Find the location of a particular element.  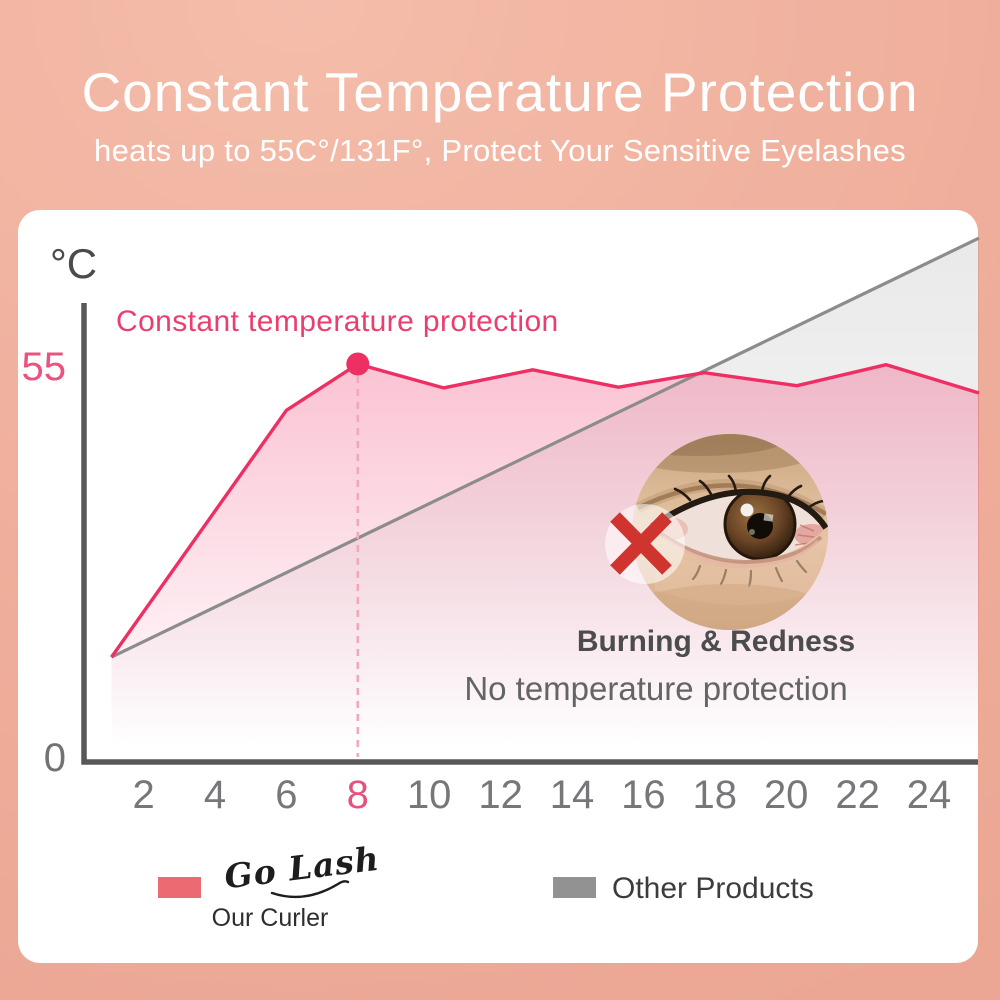

x-tick-label: 4 is located at coordinates (215, 795).